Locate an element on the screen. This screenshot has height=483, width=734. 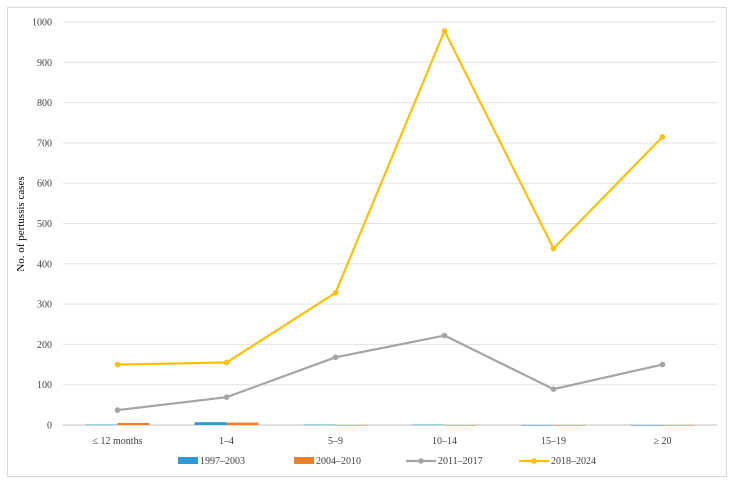
y-axis-label: No. of pertussis cases is located at coordinates (21, 223).